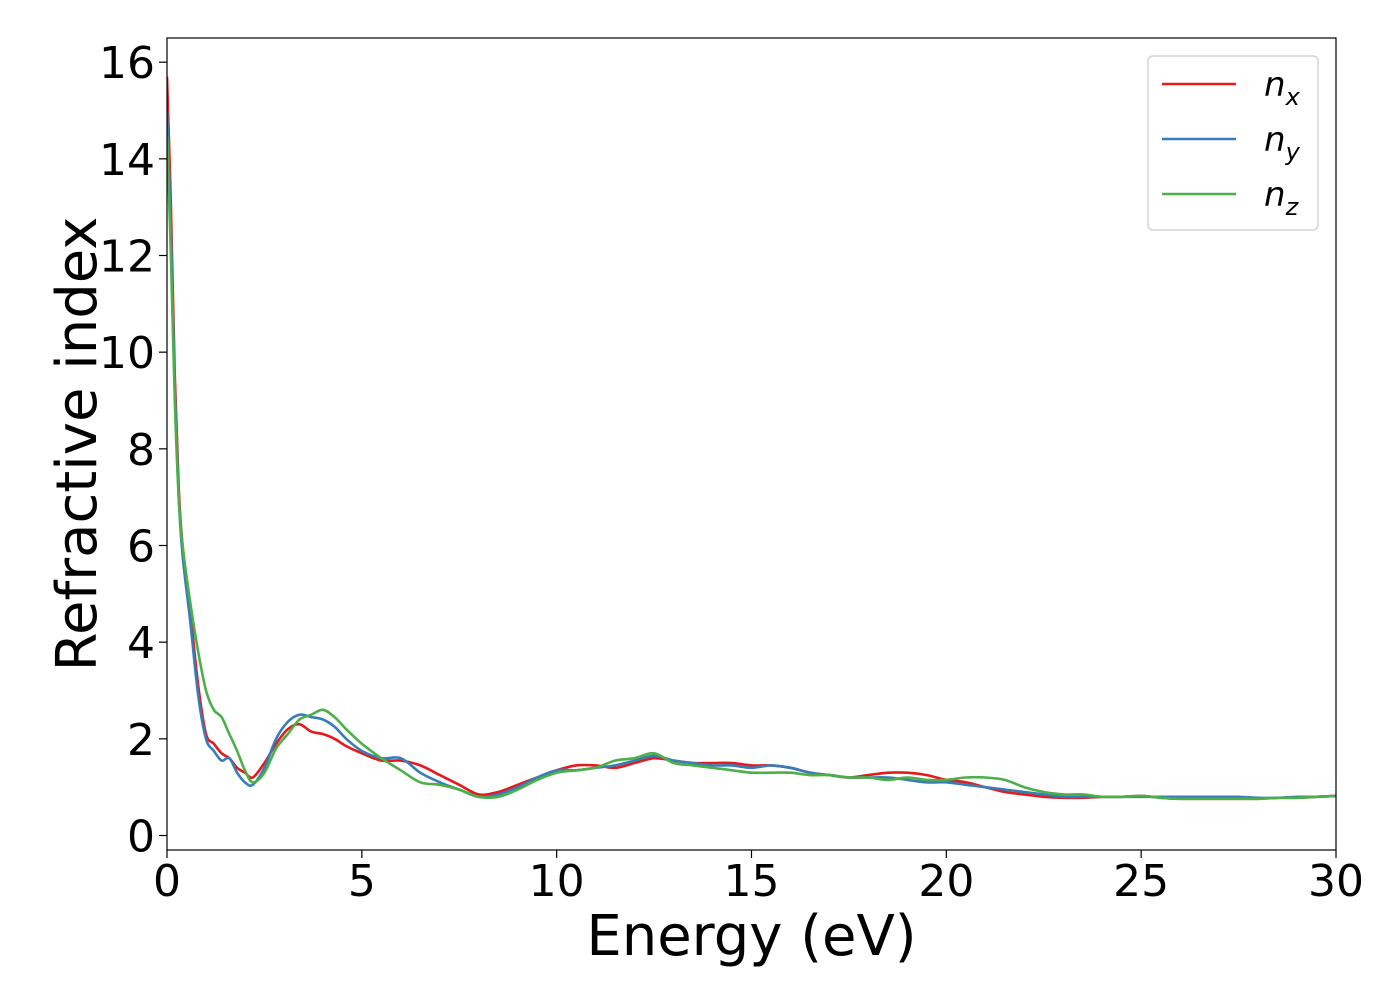 The image size is (1400, 1000). I want to click on legend-label-x: nx, so click(1282, 88).